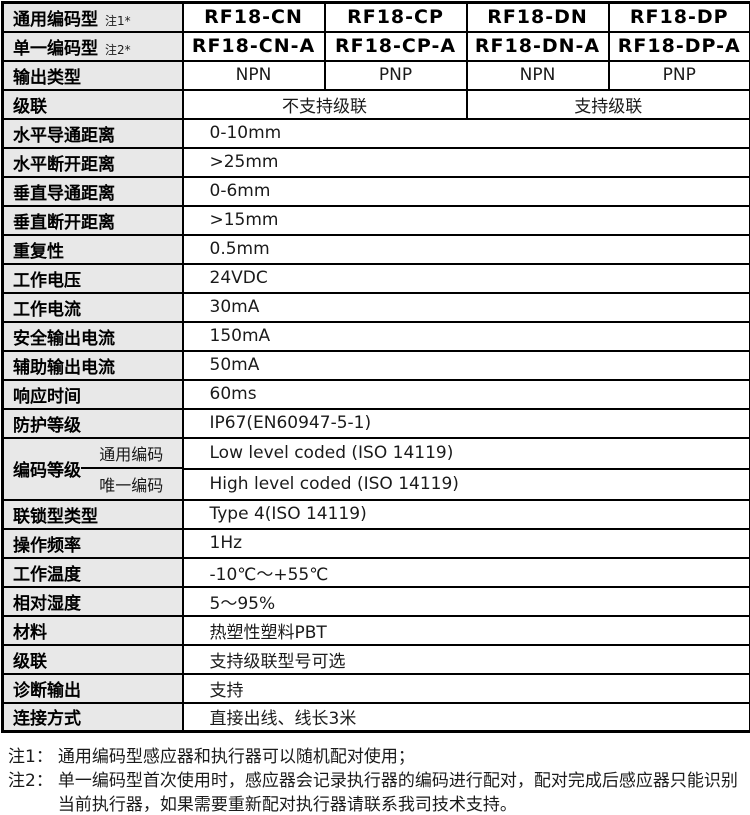 The height and width of the screenshot is (815, 750). What do you see at coordinates (465, 133) in the screenshot?
I see `spec-value: 0-10mm` at bounding box center [465, 133].